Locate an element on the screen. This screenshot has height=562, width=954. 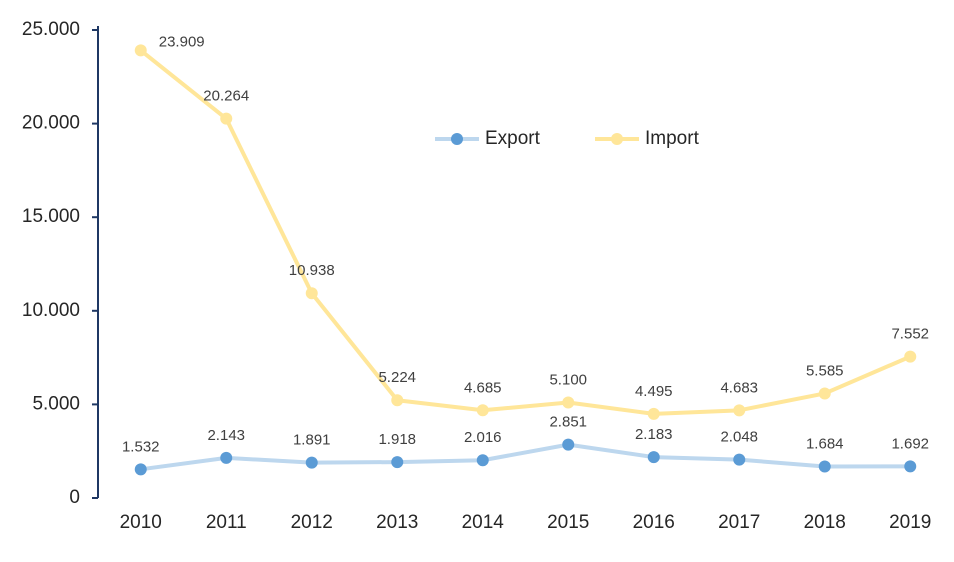
x-tick-label: 2018 is located at coordinates (825, 522).